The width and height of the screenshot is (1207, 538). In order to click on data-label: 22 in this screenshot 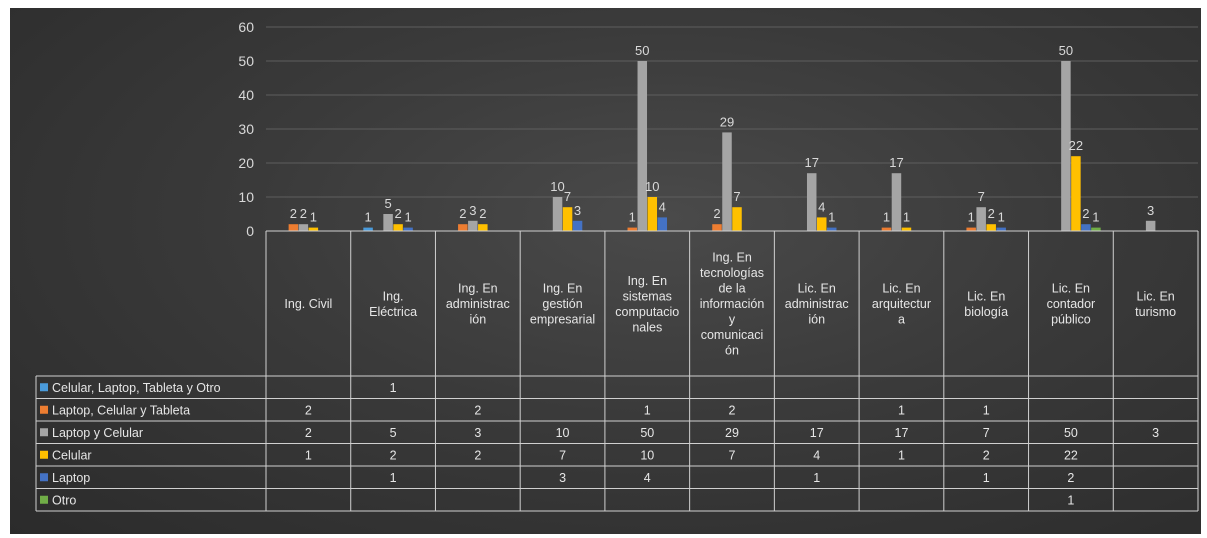, I will do `click(1076, 145)`.